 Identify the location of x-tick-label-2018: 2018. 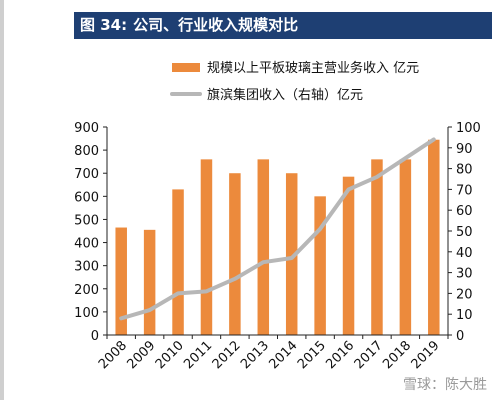
(397, 355).